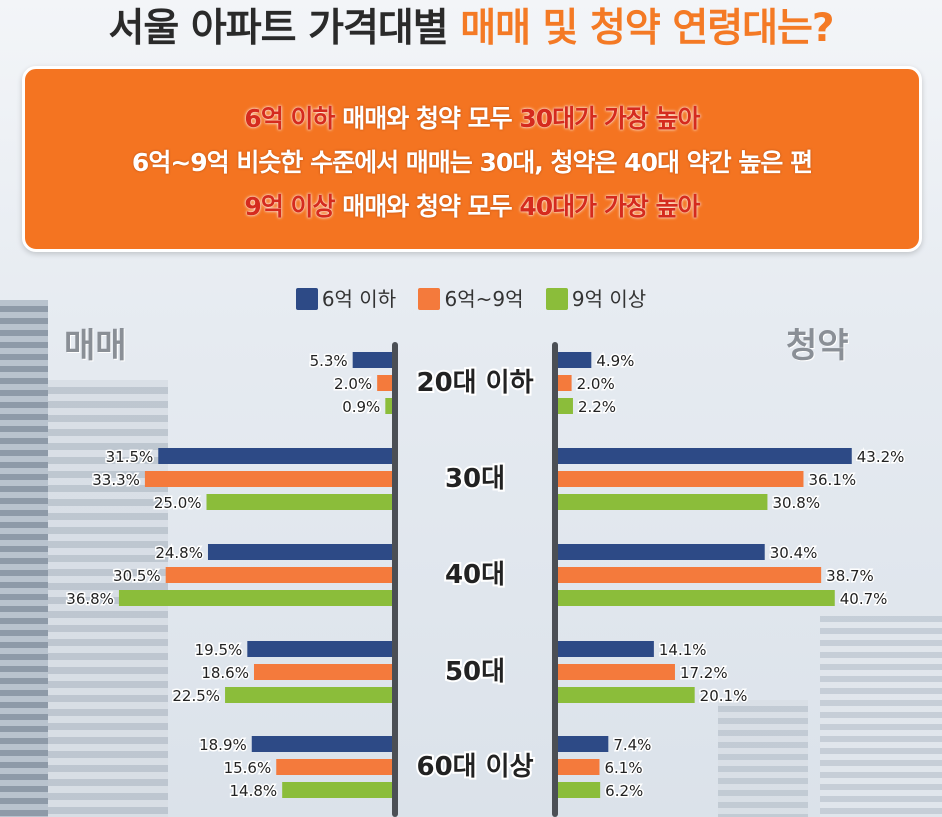 The width and height of the screenshot is (942, 817). What do you see at coordinates (609, 206) in the screenshot?
I see `summary-line-3-c: 40대가 가장 높아` at bounding box center [609, 206].